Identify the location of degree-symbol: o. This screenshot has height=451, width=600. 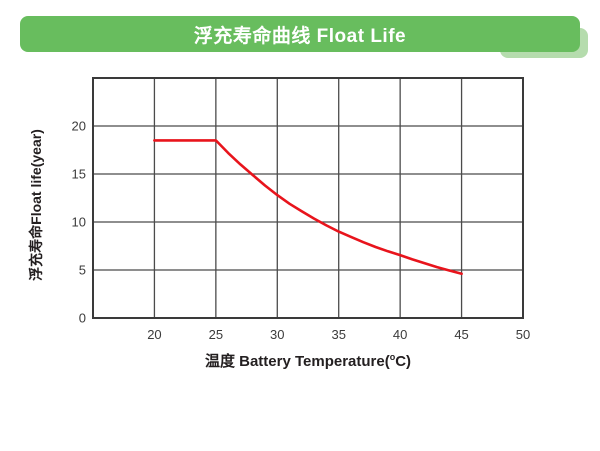
(392, 357).